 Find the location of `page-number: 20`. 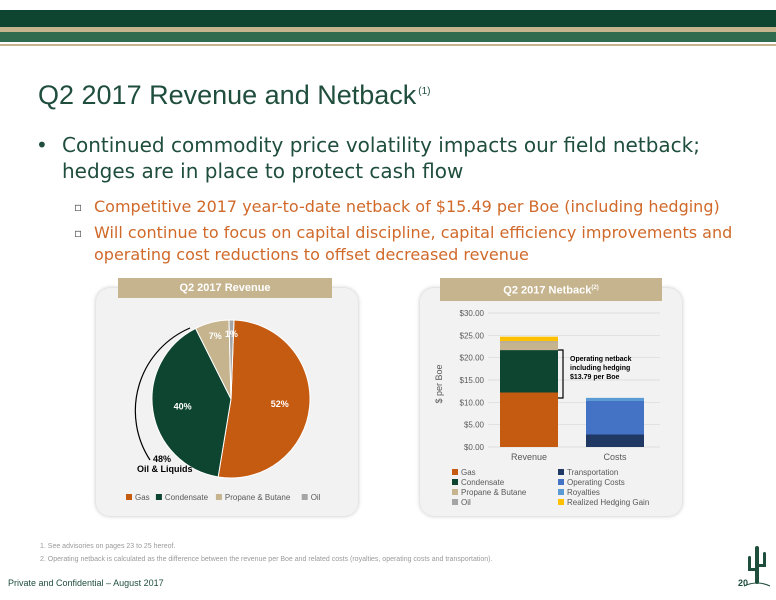

page-number: 20 is located at coordinates (743, 583).